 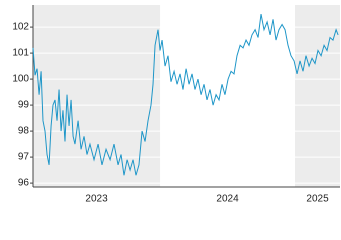 I want to click on year-band, so click(x=317, y=96).